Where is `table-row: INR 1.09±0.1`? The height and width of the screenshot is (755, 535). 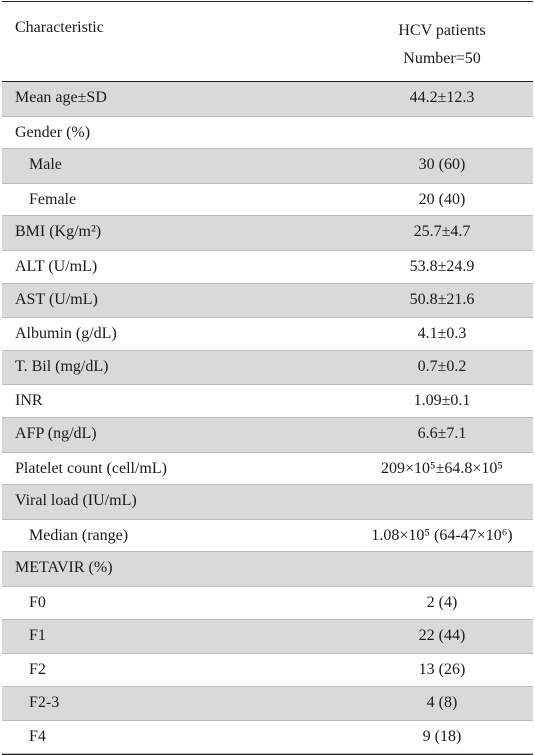
table-row: INR 1.09±0.1 is located at coordinates (267, 401).